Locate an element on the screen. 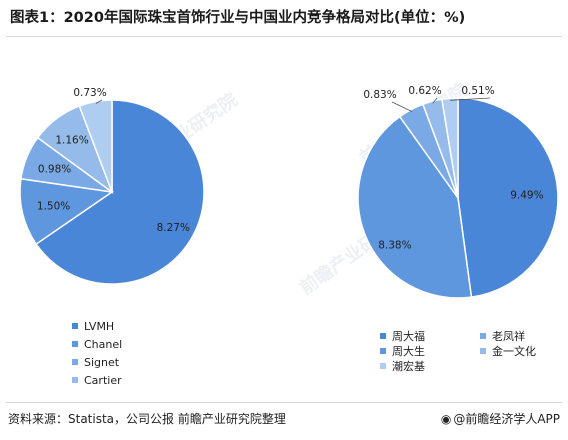 Image resolution: width=568 pixels, height=440 pixels. legend-label: LVMH is located at coordinates (99, 326).